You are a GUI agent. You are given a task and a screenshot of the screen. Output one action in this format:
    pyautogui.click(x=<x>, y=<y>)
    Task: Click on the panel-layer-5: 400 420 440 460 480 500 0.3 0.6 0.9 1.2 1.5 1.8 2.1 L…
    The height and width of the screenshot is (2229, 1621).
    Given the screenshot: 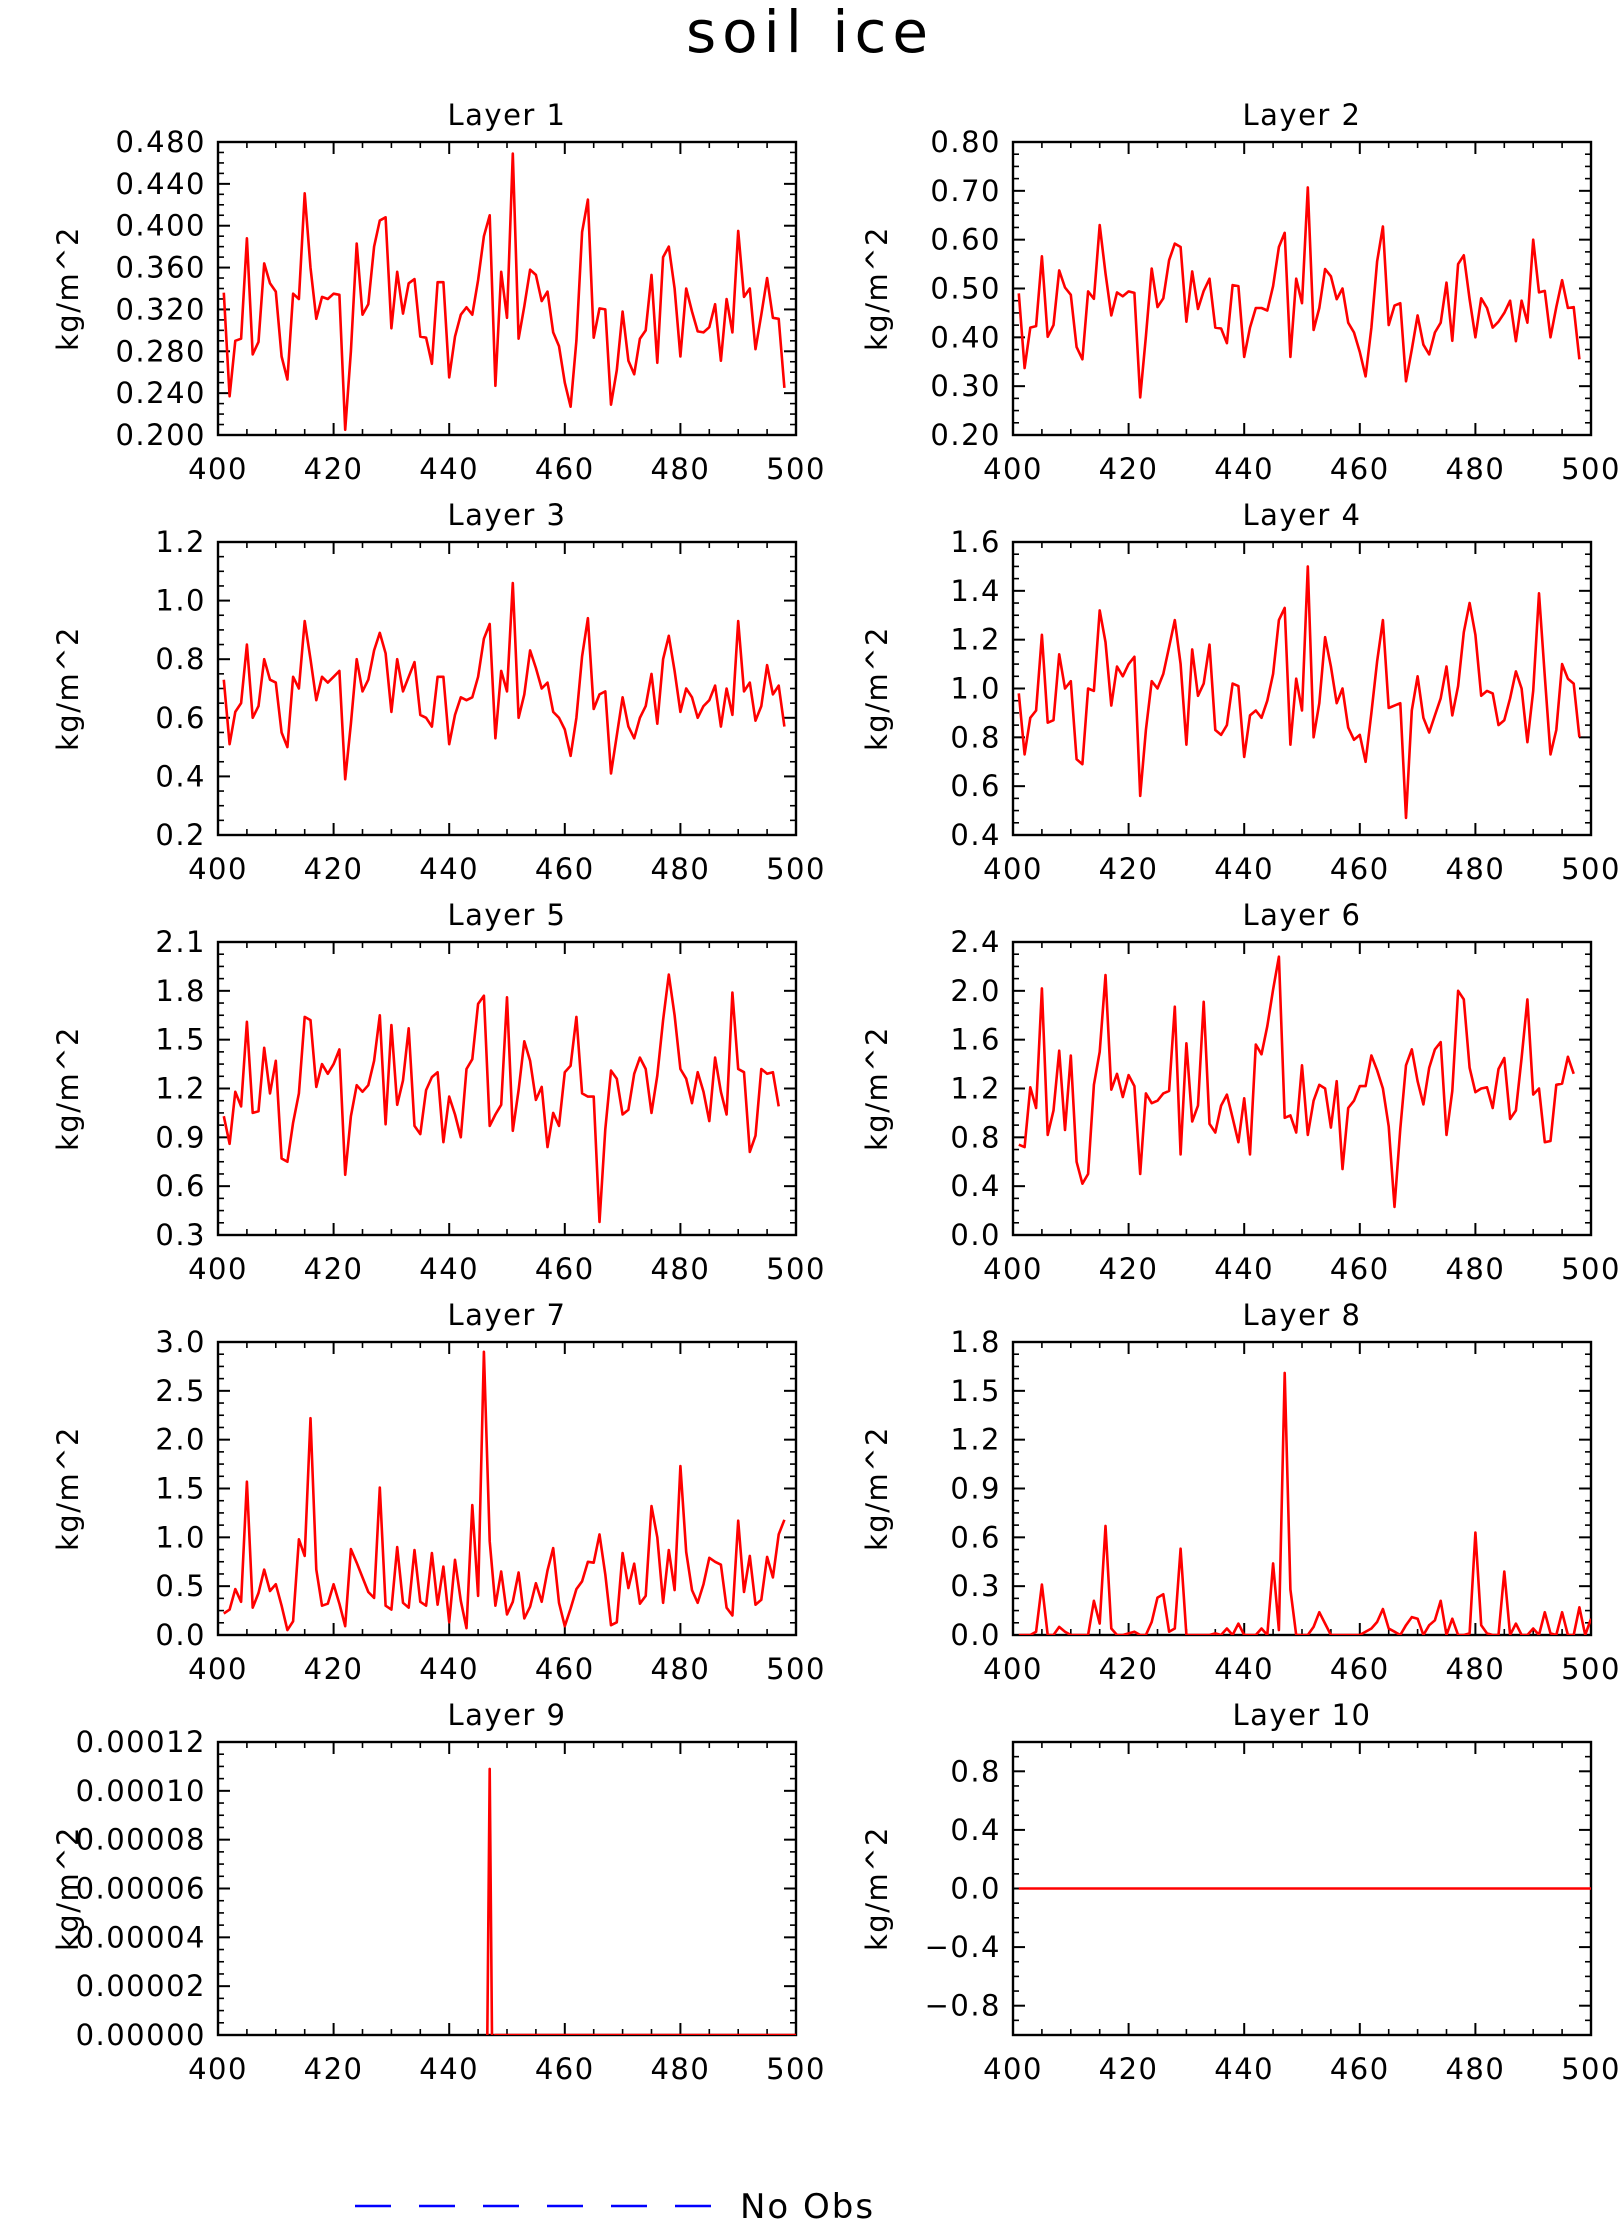 What is the action you would take?
    pyautogui.click(x=437, y=1092)
    